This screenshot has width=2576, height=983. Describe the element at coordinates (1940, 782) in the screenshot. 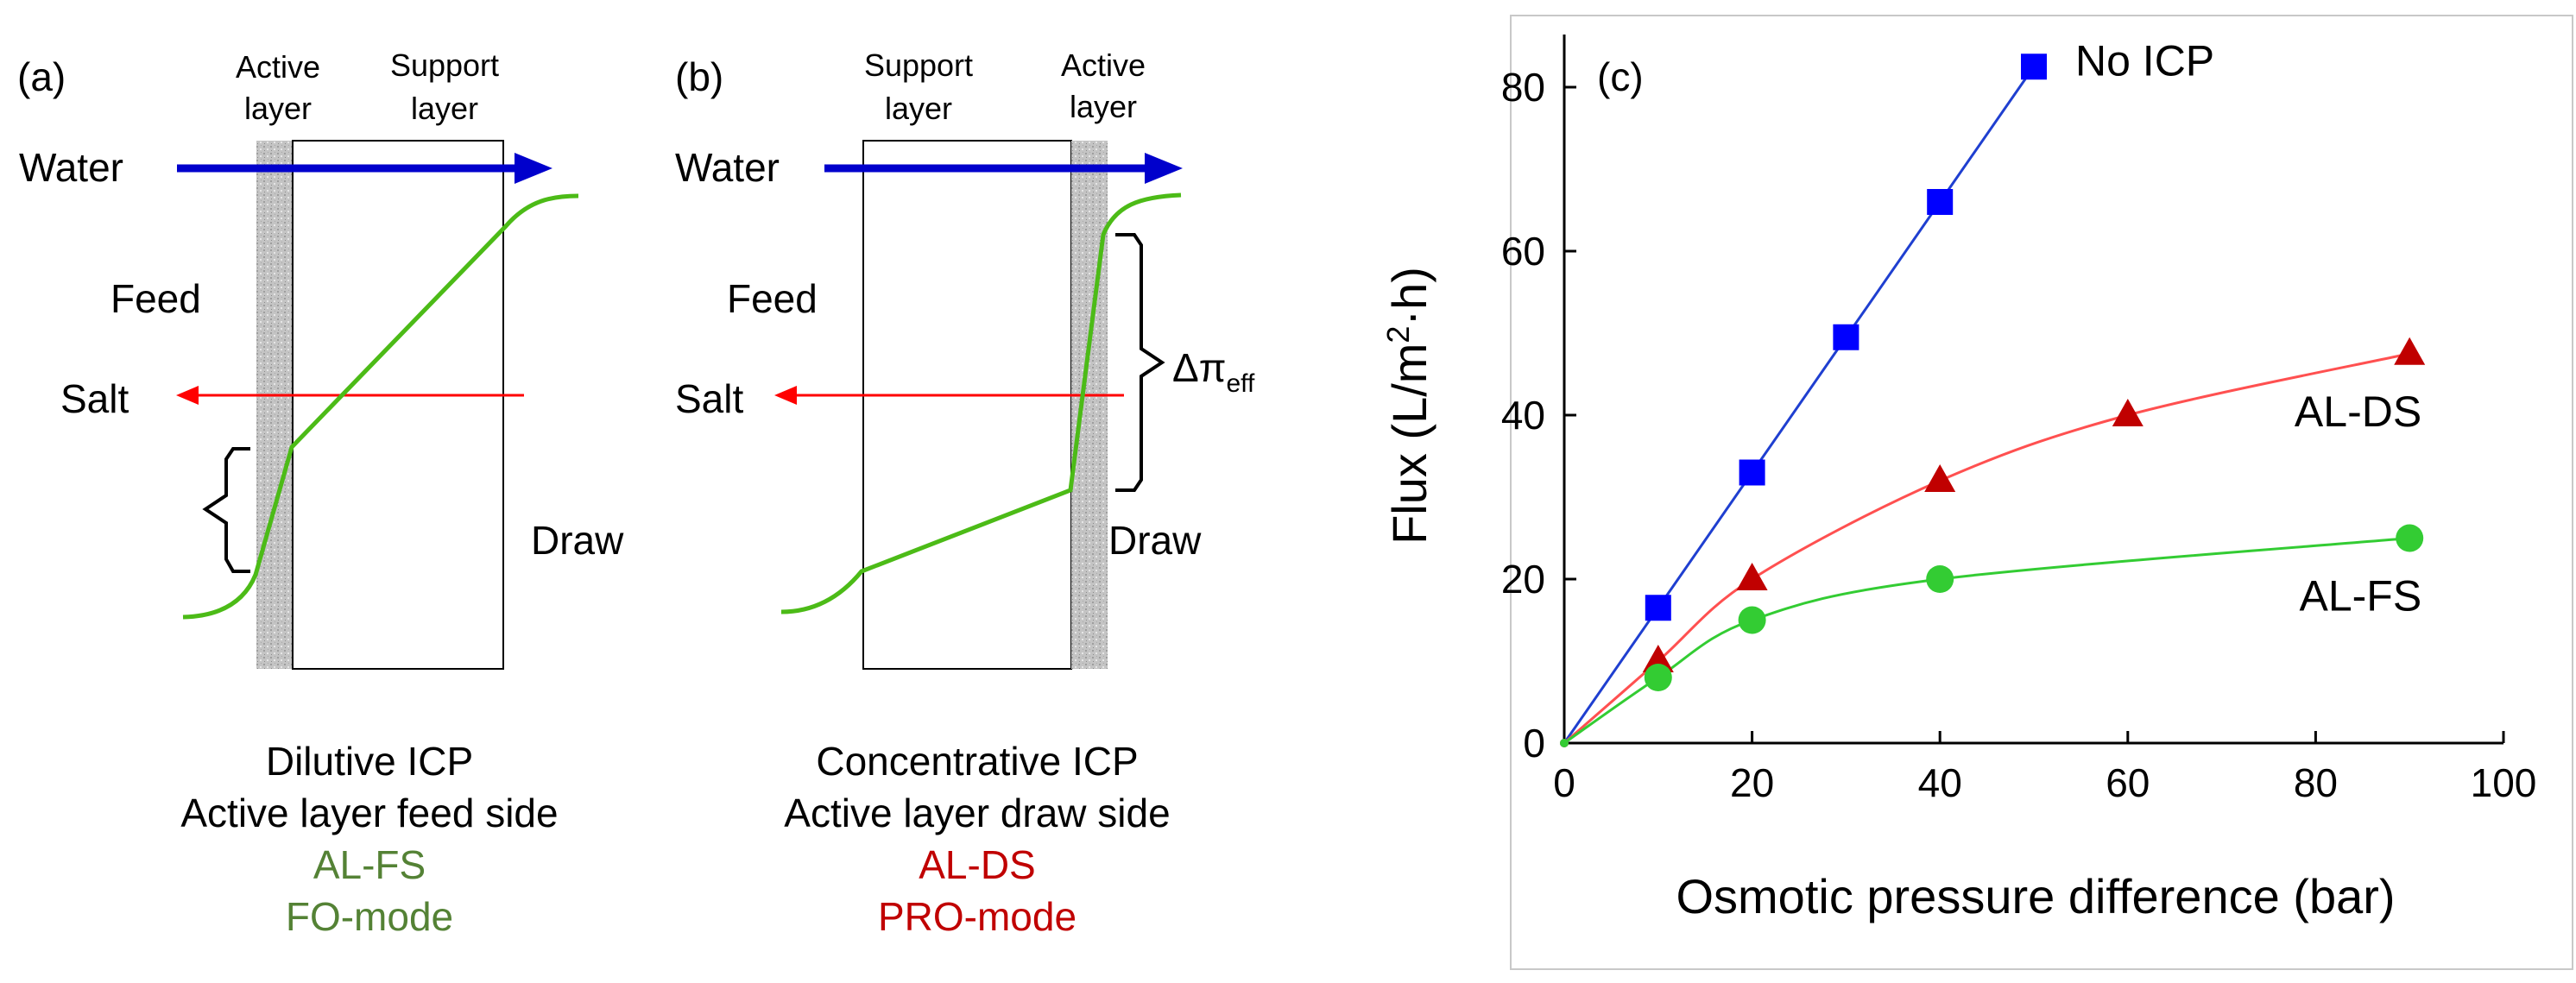

I see `x-tick-label: 40` at that location.